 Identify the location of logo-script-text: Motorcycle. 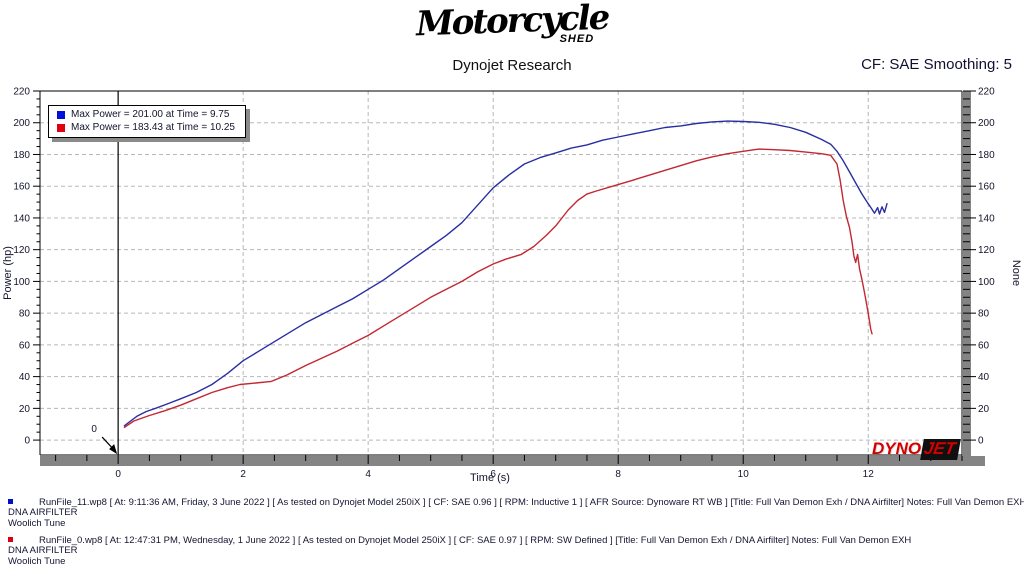
(512, 22).